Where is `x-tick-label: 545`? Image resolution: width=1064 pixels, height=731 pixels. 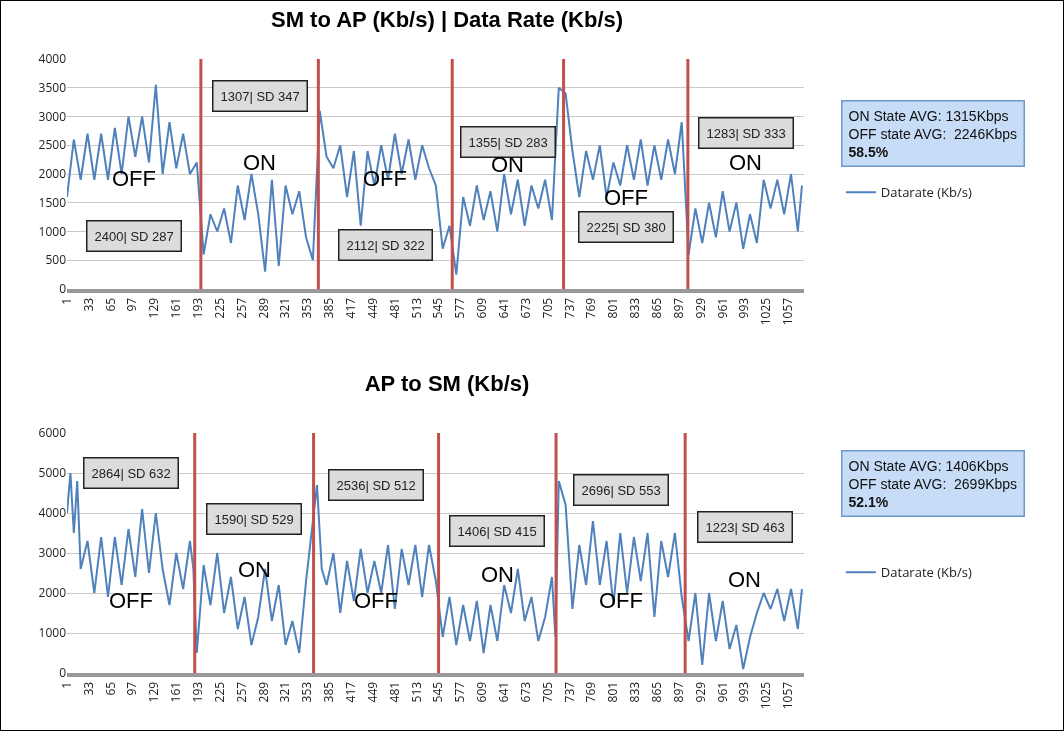
x-tick-label: 545 is located at coordinates (438, 308).